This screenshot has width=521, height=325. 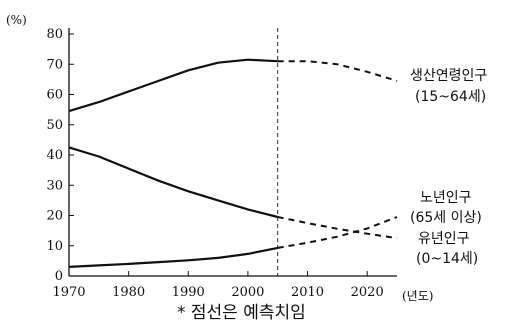 I want to click on x-tick-label: 2020, so click(x=367, y=292).